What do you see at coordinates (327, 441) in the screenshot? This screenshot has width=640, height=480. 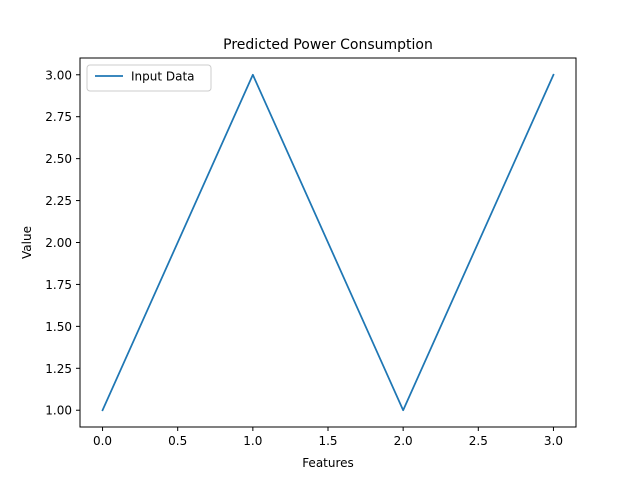 I see `x-tick-label: 1.5` at bounding box center [327, 441].